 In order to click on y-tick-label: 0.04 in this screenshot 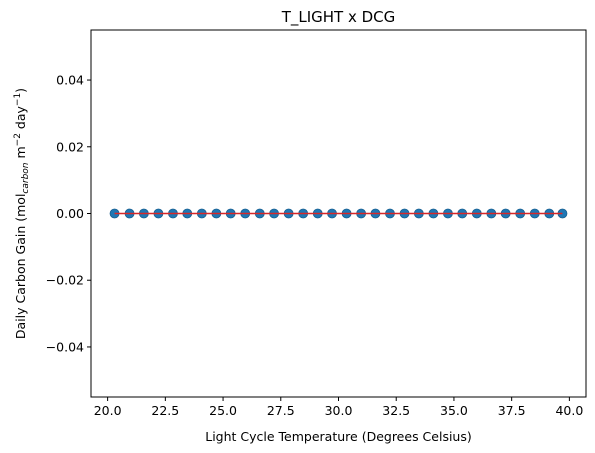, I will do `click(70, 80)`.